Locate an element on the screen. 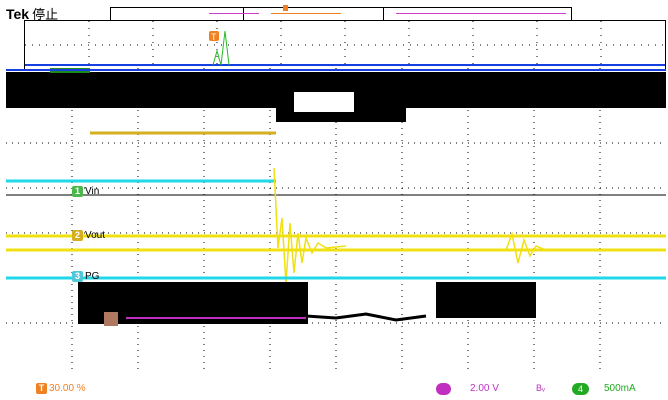 The width and height of the screenshot is (668, 400). overview-spike is located at coordinates (221, 48).